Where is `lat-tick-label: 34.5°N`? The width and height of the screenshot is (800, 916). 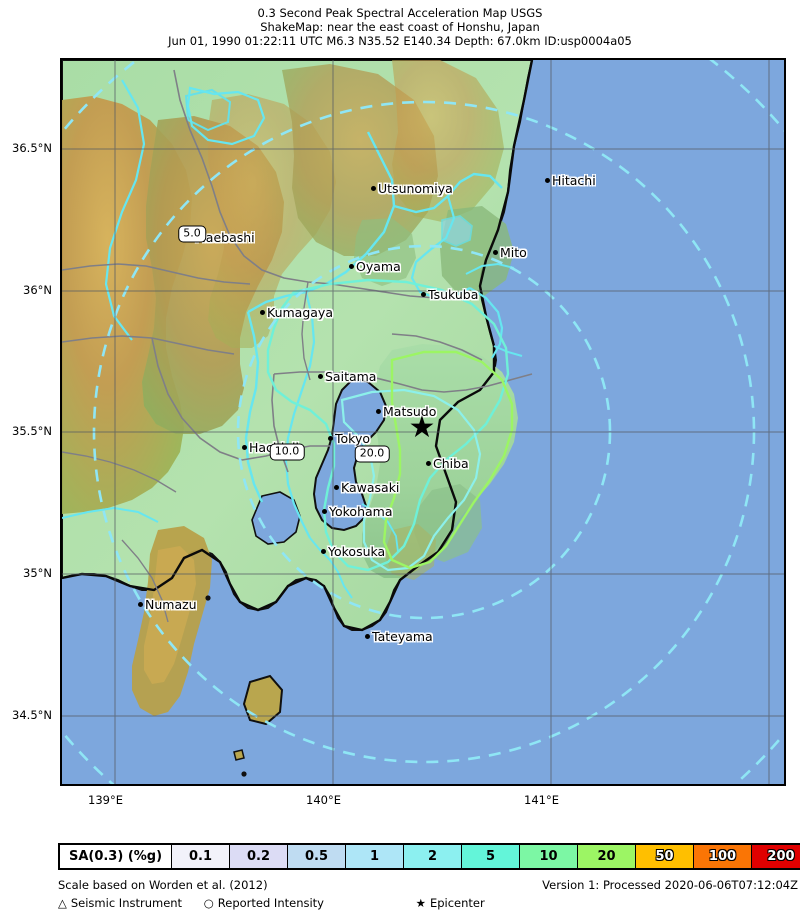
lat-tick-label: 34.5°N is located at coordinates (32, 715).